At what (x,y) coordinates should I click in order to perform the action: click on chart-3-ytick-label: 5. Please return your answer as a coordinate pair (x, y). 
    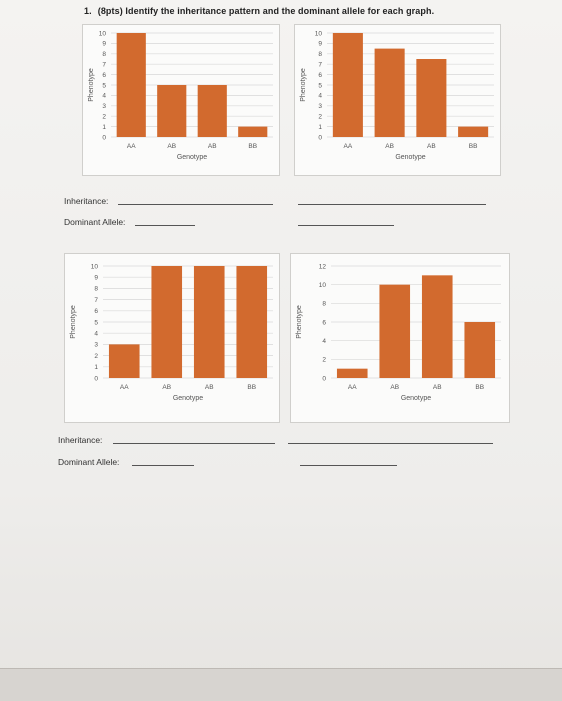
    Looking at the image, I should click on (96, 322).